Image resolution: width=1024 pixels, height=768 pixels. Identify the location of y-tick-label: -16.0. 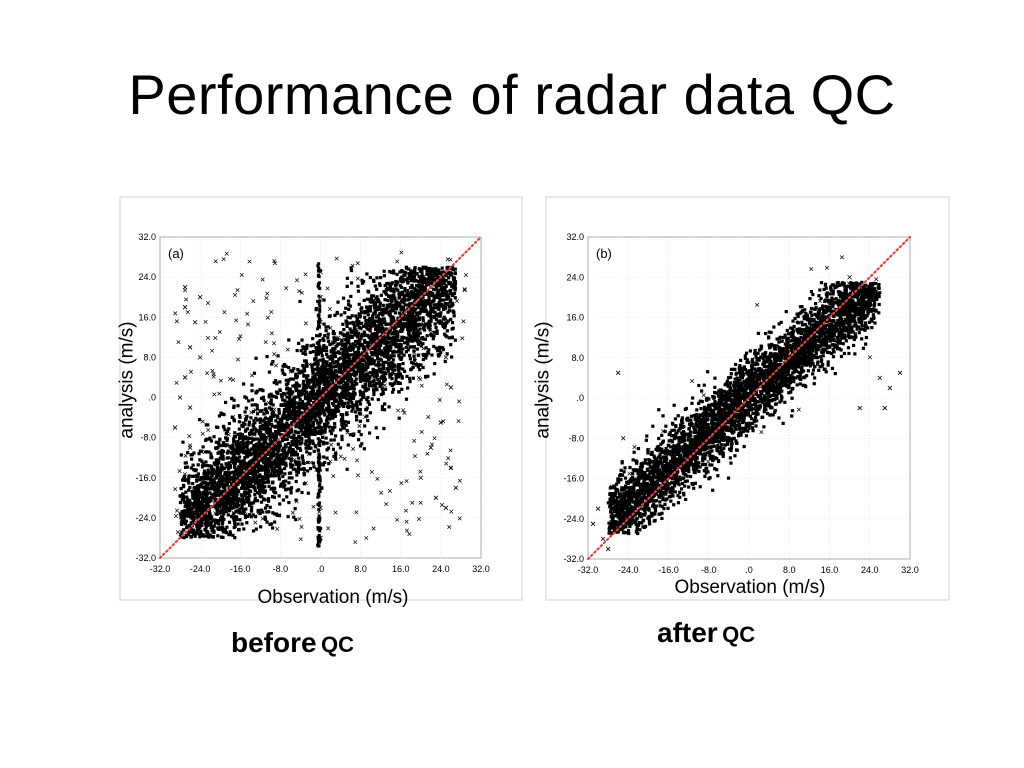
(145, 478).